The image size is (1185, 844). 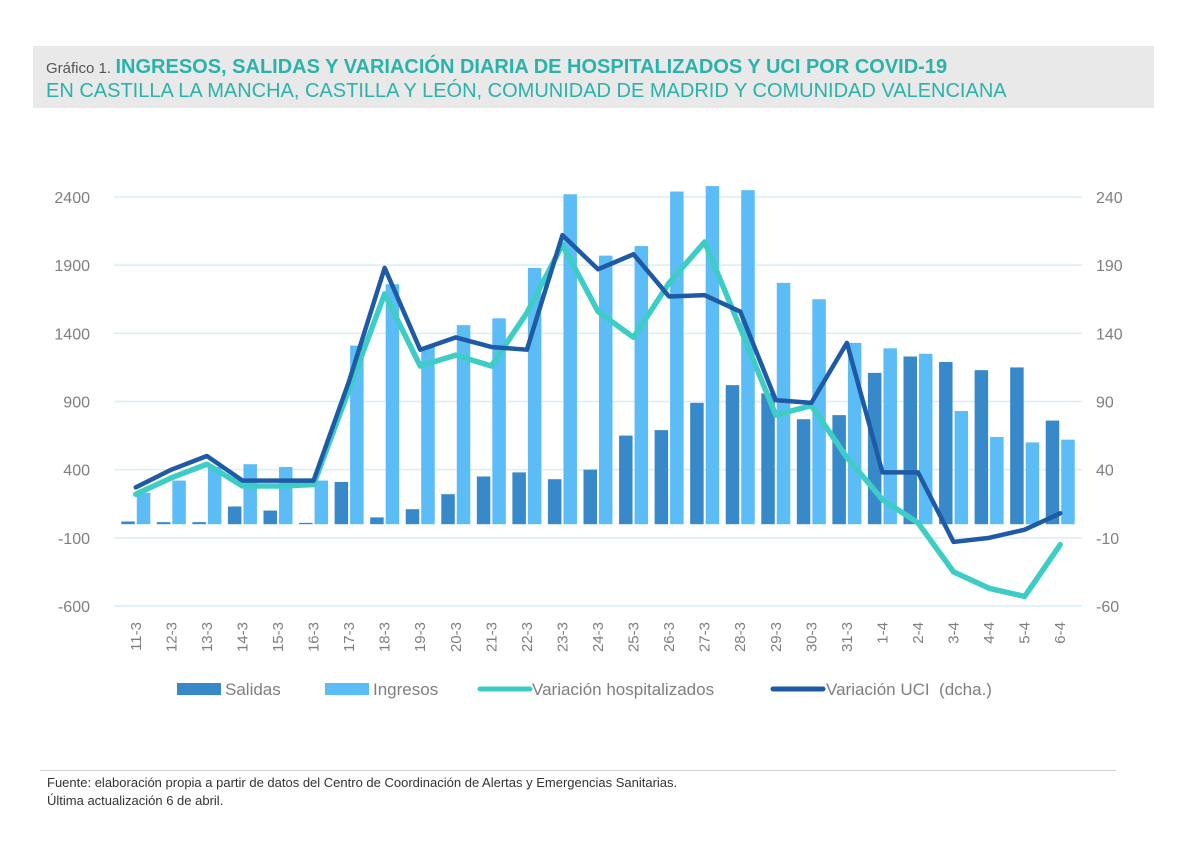 What do you see at coordinates (669, 637) in the screenshot?
I see `x-axis-category-label: 26-3` at bounding box center [669, 637].